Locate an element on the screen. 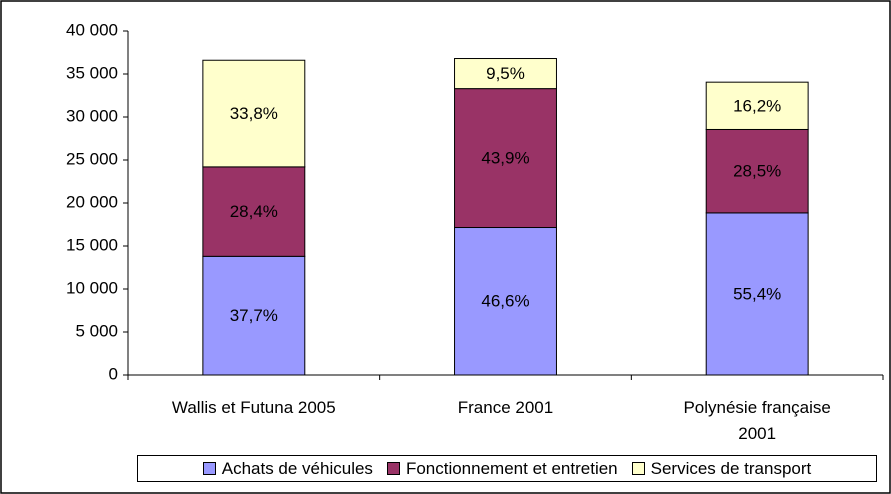  data-label: 43,9% is located at coordinates (505, 158).